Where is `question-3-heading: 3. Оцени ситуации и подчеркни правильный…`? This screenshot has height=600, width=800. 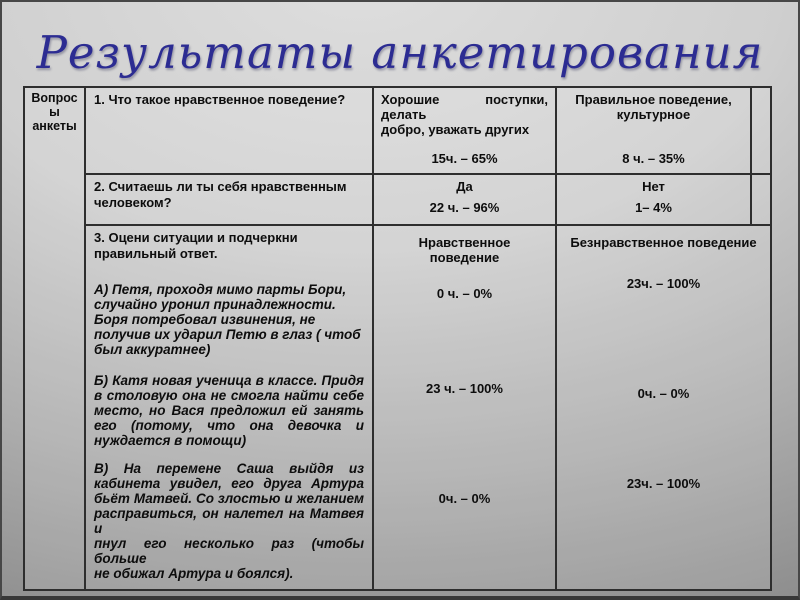 question-3-heading: 3. Оцени ситуации и подчеркни правильный… is located at coordinates (229, 246).